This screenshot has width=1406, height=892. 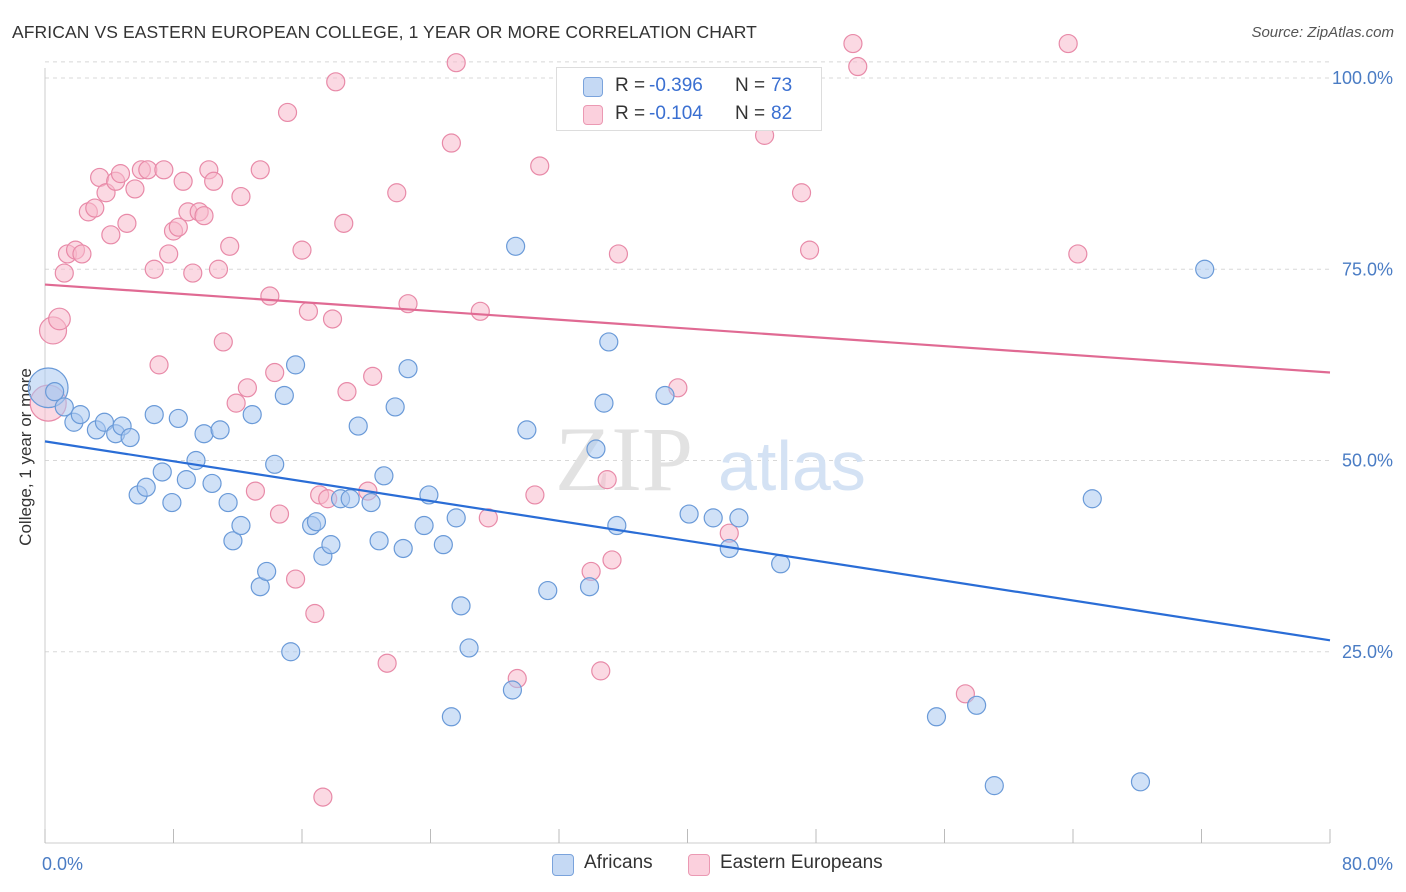 I want to click on x-tick-label: 0.0%, so click(x=62, y=864).